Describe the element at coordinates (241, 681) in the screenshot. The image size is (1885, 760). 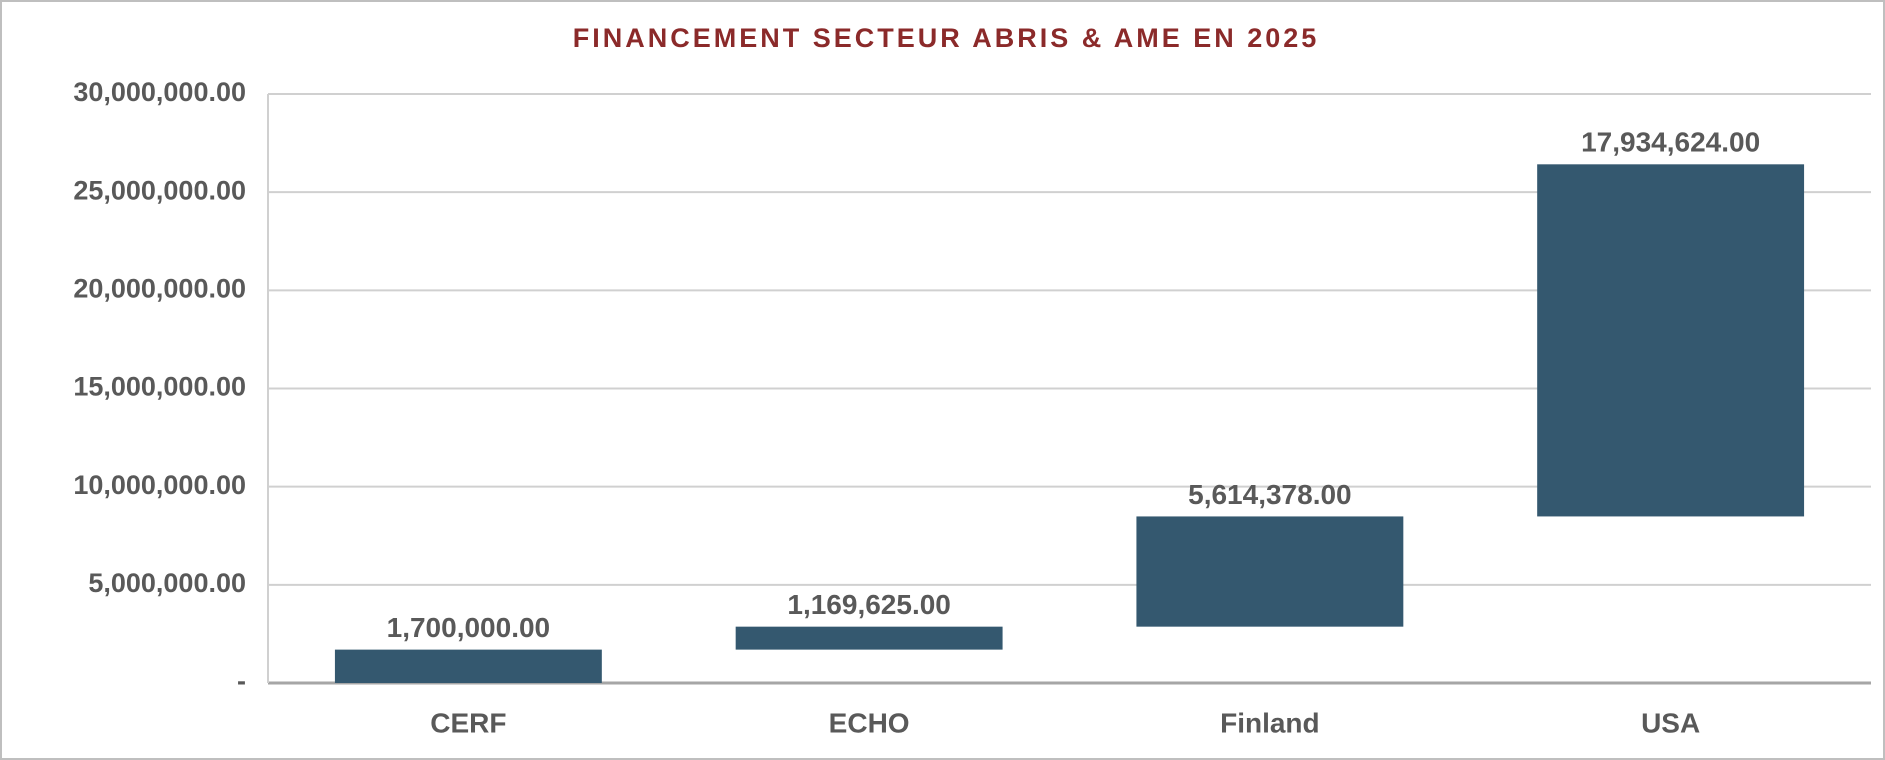
I see `y-tick-label: -` at that location.